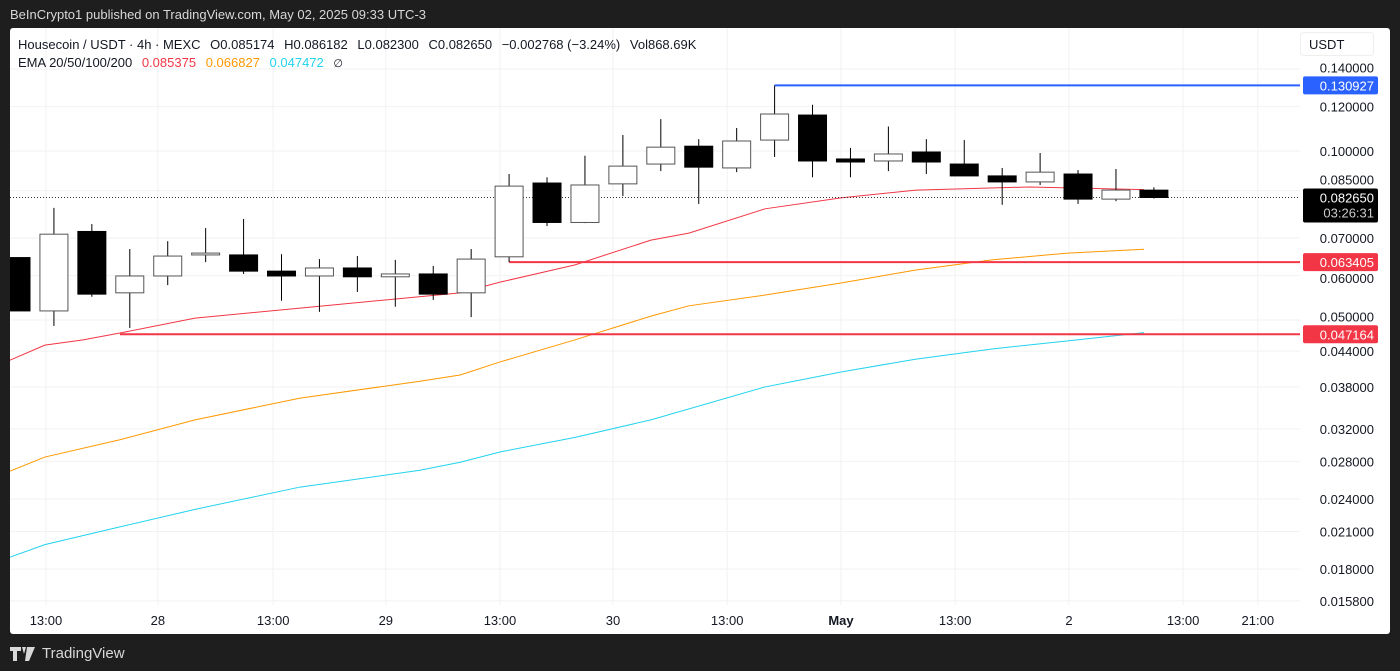 The width and height of the screenshot is (1400, 671). I want to click on y-tick-label: 0.044000, so click(1347, 351).